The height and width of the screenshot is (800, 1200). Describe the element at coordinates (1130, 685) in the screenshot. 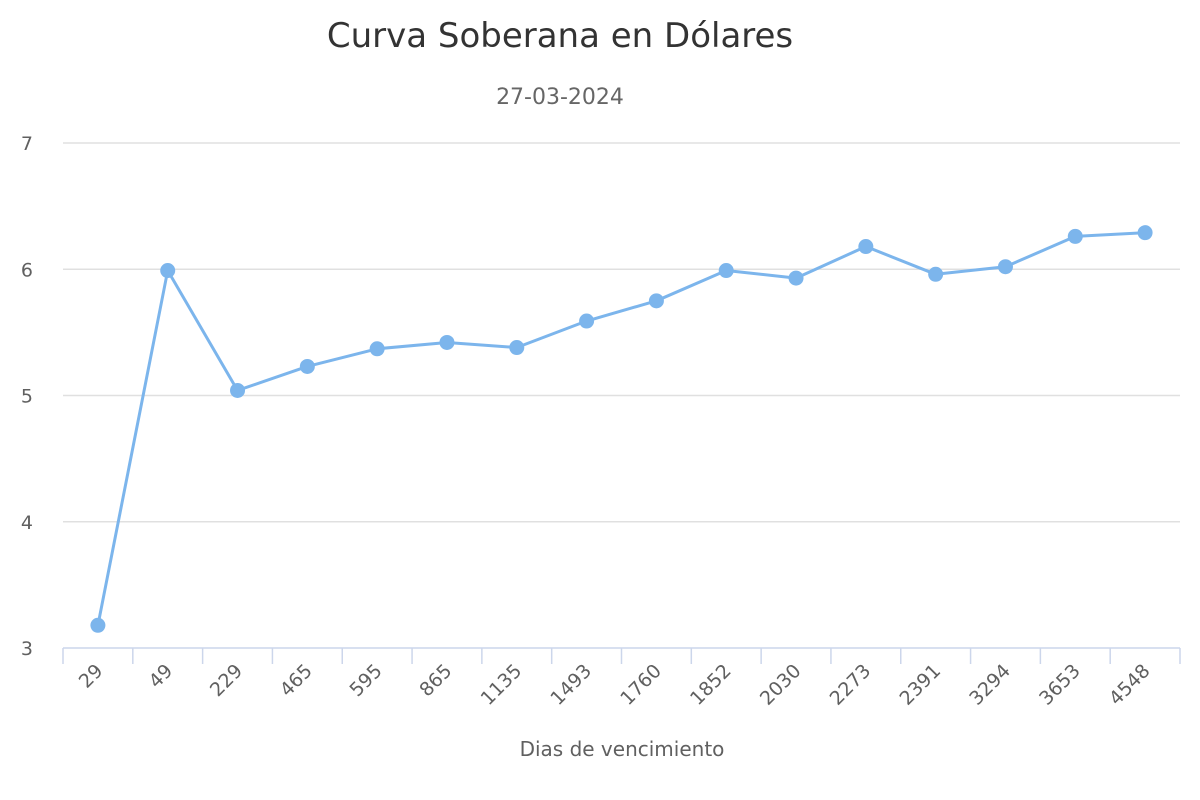

I see `x-tick-label-4548: 4548` at that location.